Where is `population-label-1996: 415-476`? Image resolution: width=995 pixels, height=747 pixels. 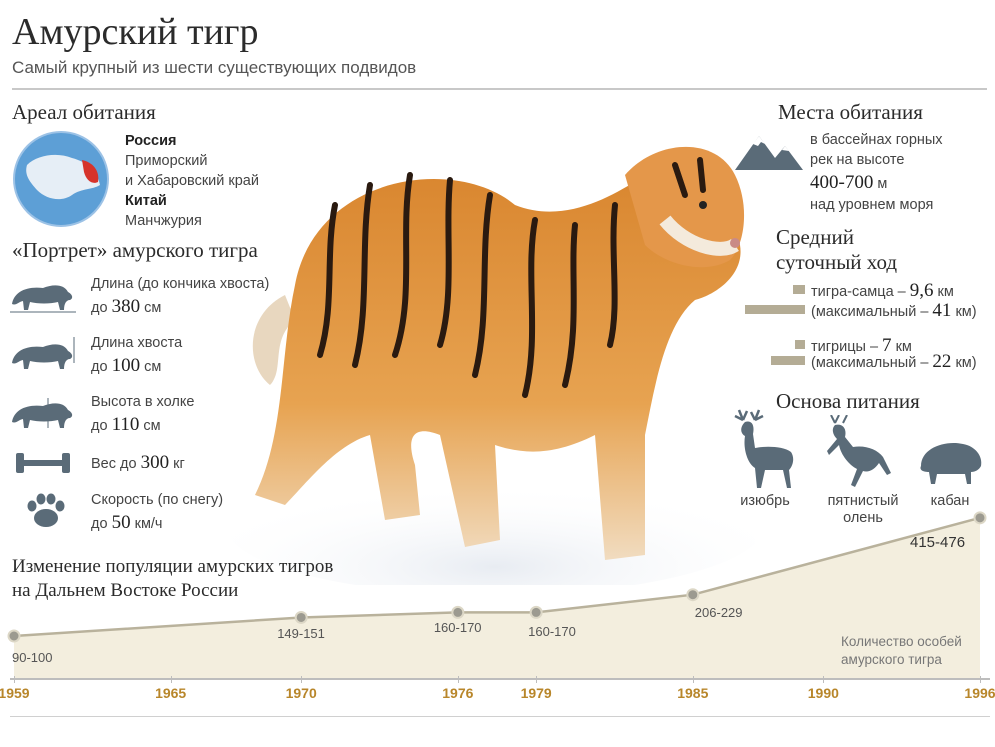
population-label-1996: 415-476 is located at coordinates (938, 542).